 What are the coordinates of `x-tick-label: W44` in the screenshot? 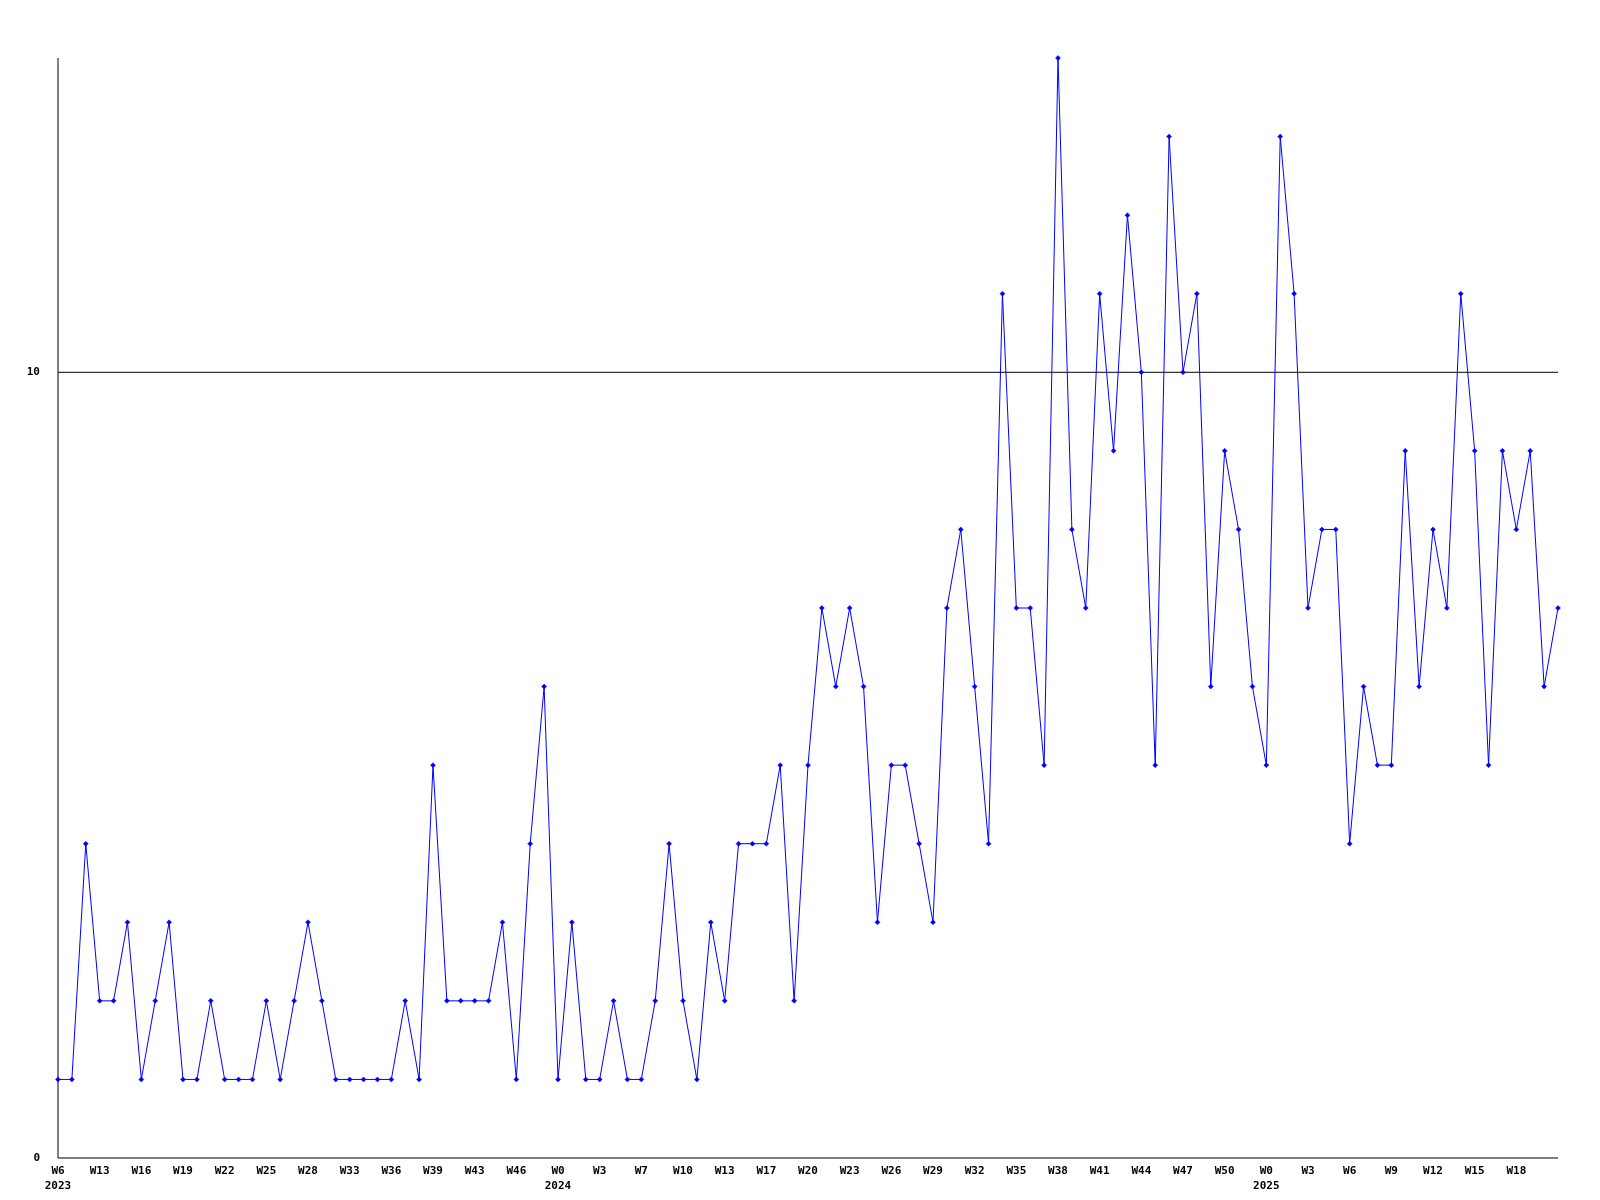 It's located at (1141, 1170).